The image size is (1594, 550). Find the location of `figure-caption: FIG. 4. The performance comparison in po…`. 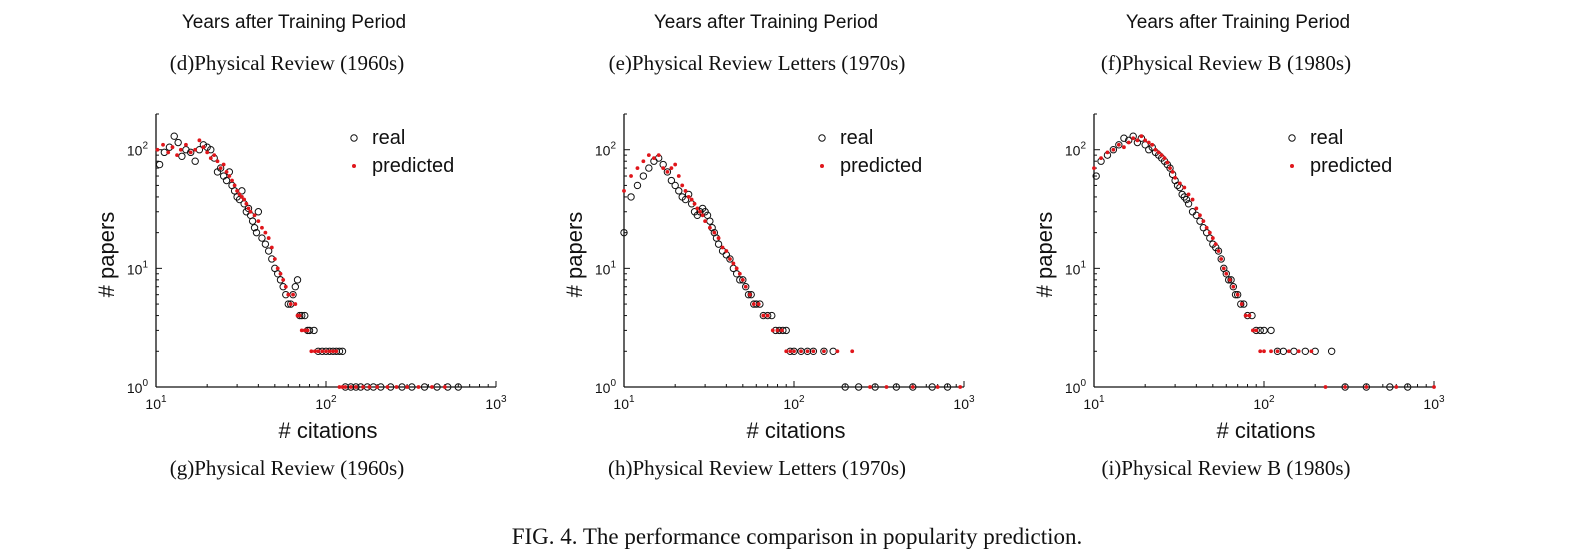

figure-caption: FIG. 4. The performance comparison in po… is located at coordinates (797, 536).